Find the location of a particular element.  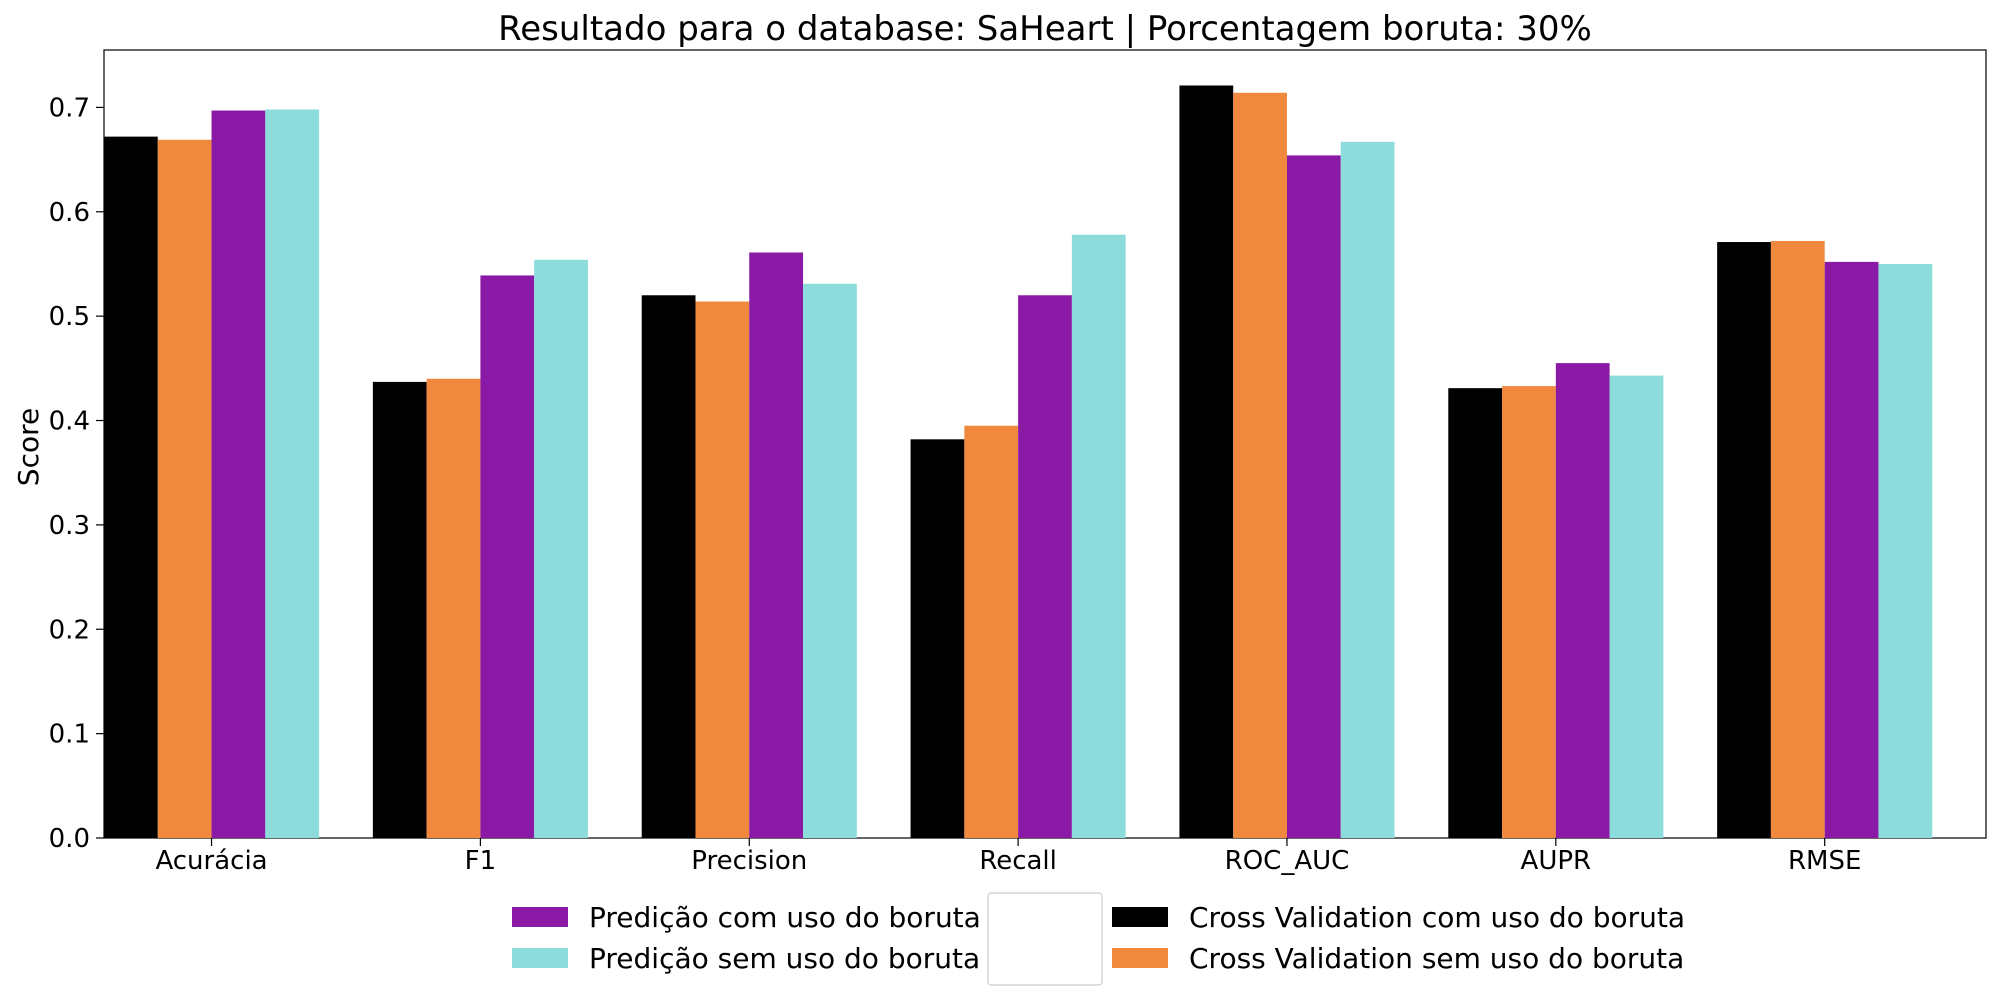

y-tick-label: 0.7 is located at coordinates (69, 108).